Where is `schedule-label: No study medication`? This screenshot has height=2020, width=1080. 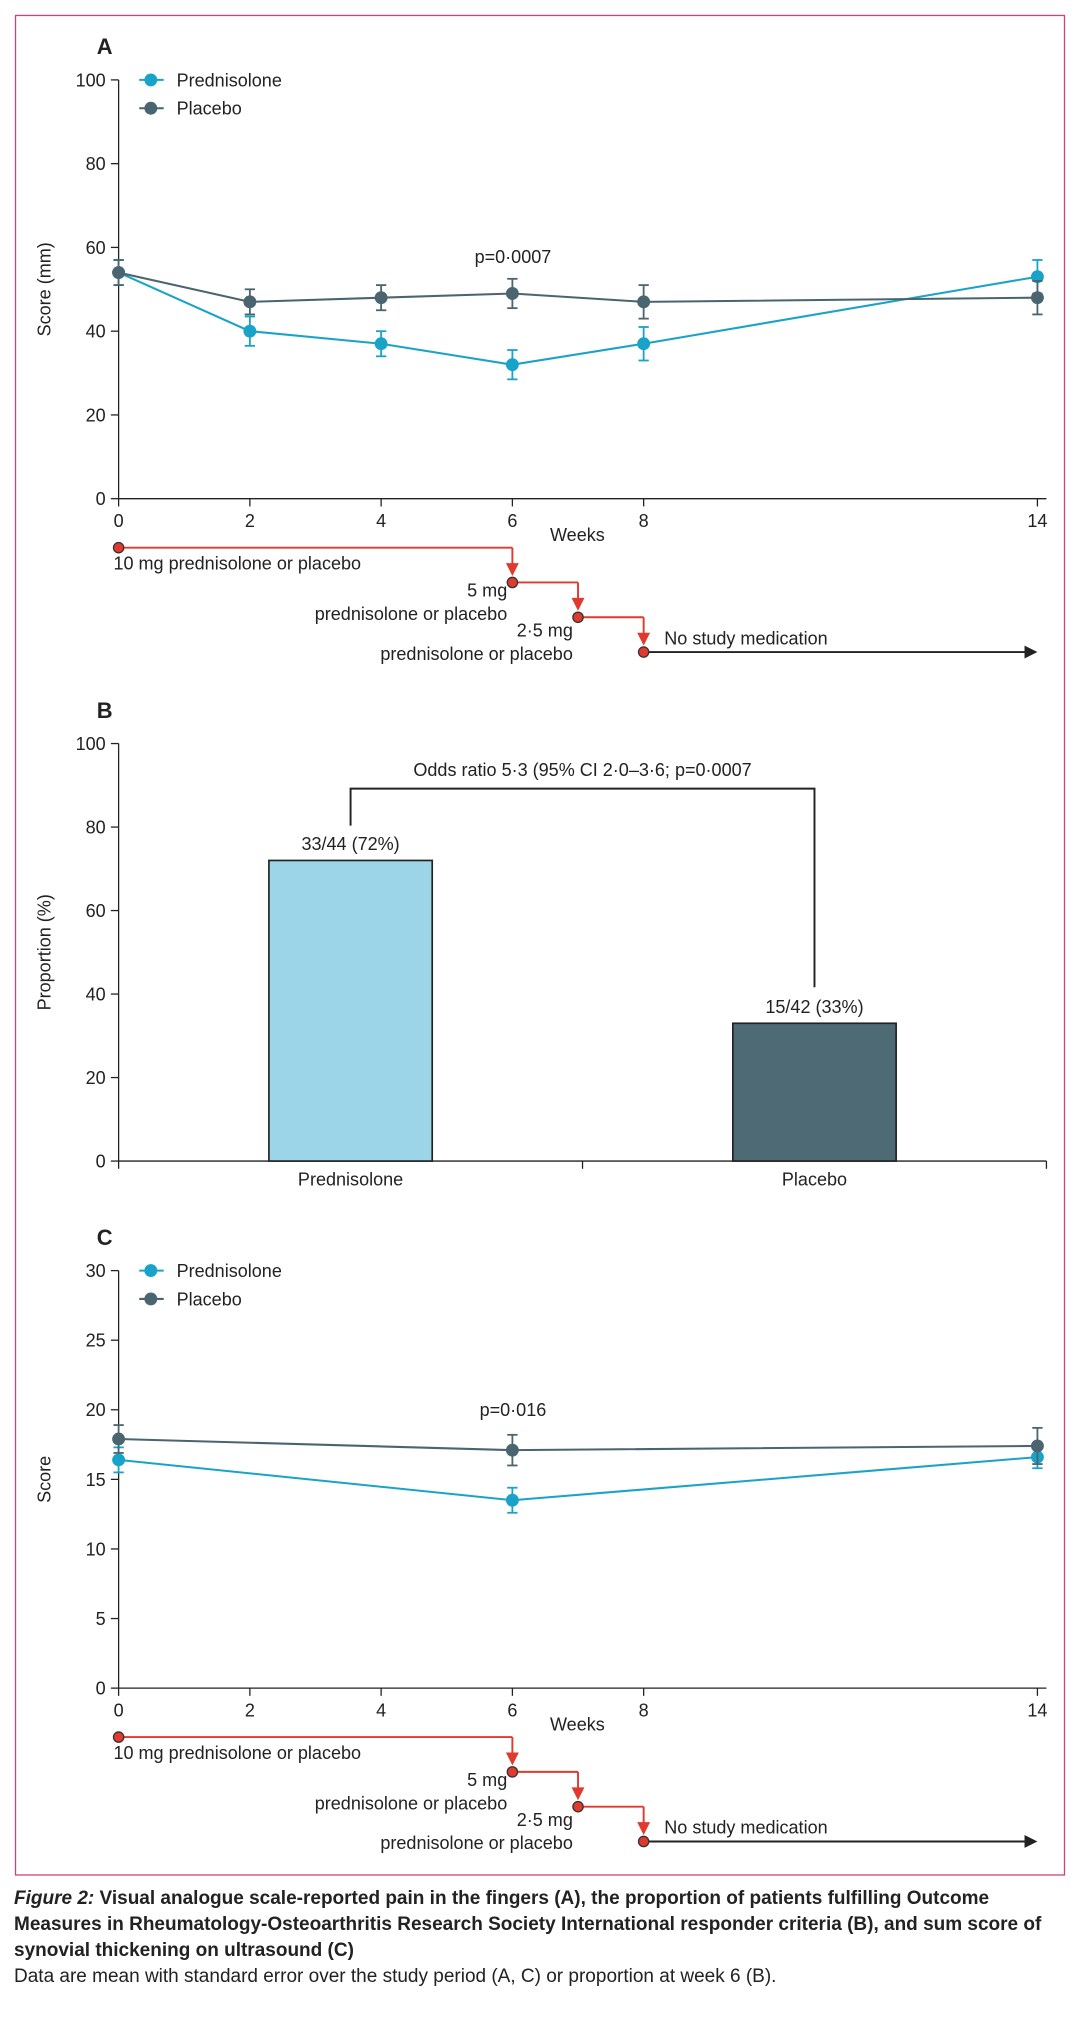 schedule-label: No study medication is located at coordinates (745, 1828).